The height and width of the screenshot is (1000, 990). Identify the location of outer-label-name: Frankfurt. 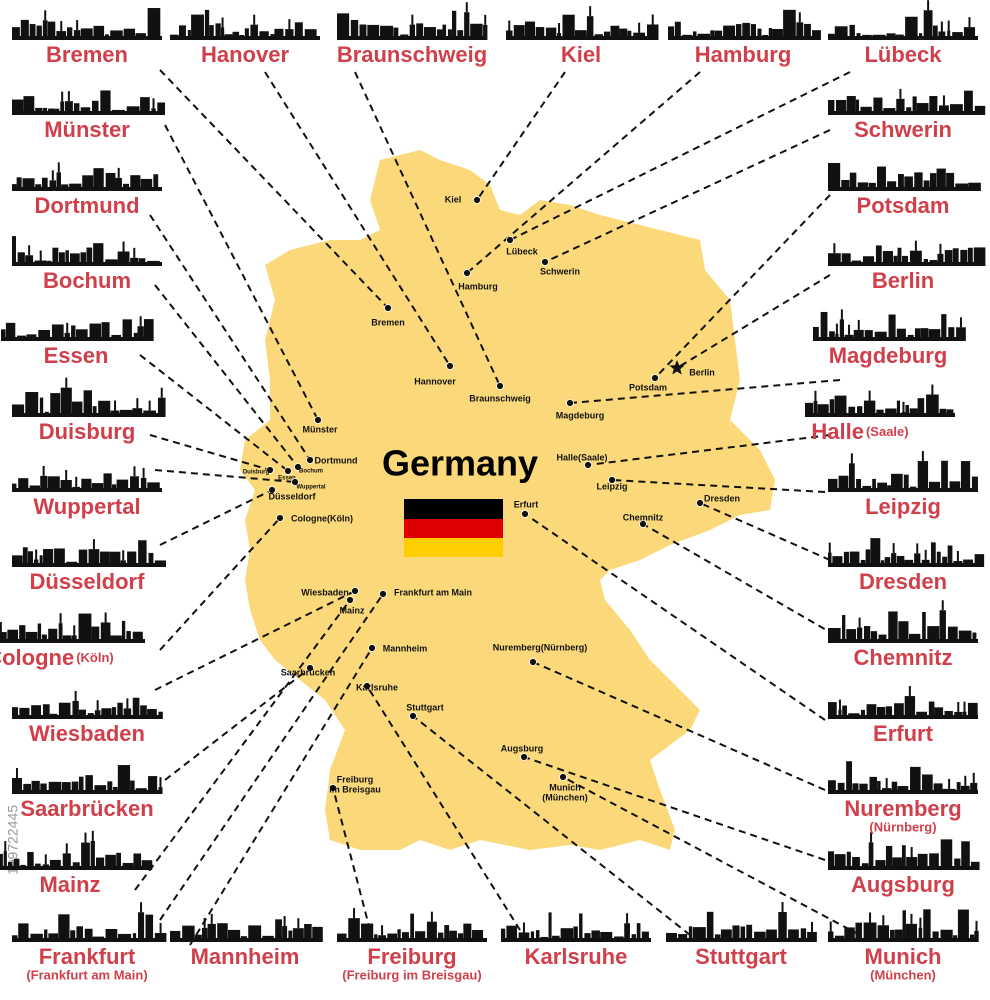
(87, 956).